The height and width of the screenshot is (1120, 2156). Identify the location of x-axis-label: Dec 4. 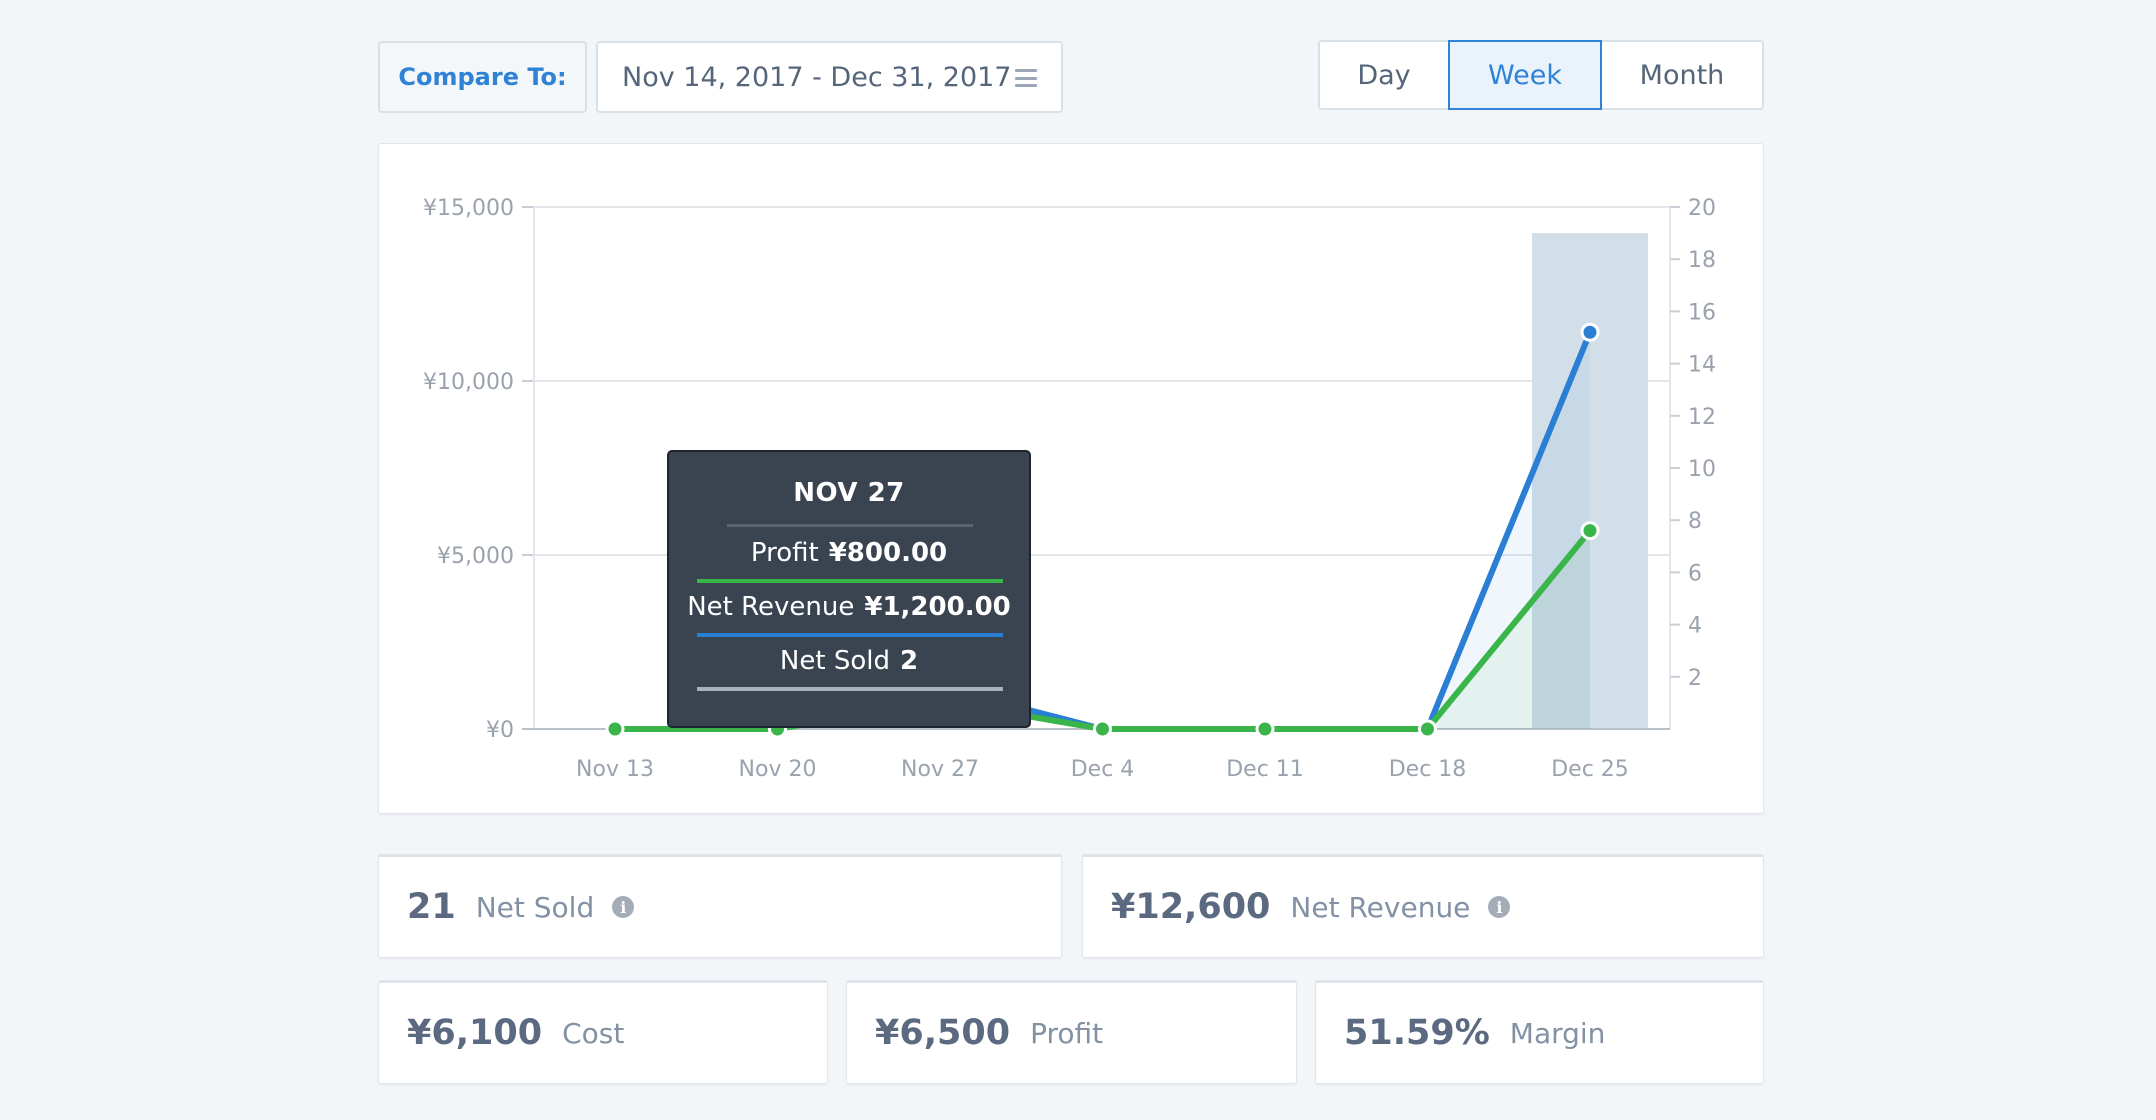
(1103, 769).